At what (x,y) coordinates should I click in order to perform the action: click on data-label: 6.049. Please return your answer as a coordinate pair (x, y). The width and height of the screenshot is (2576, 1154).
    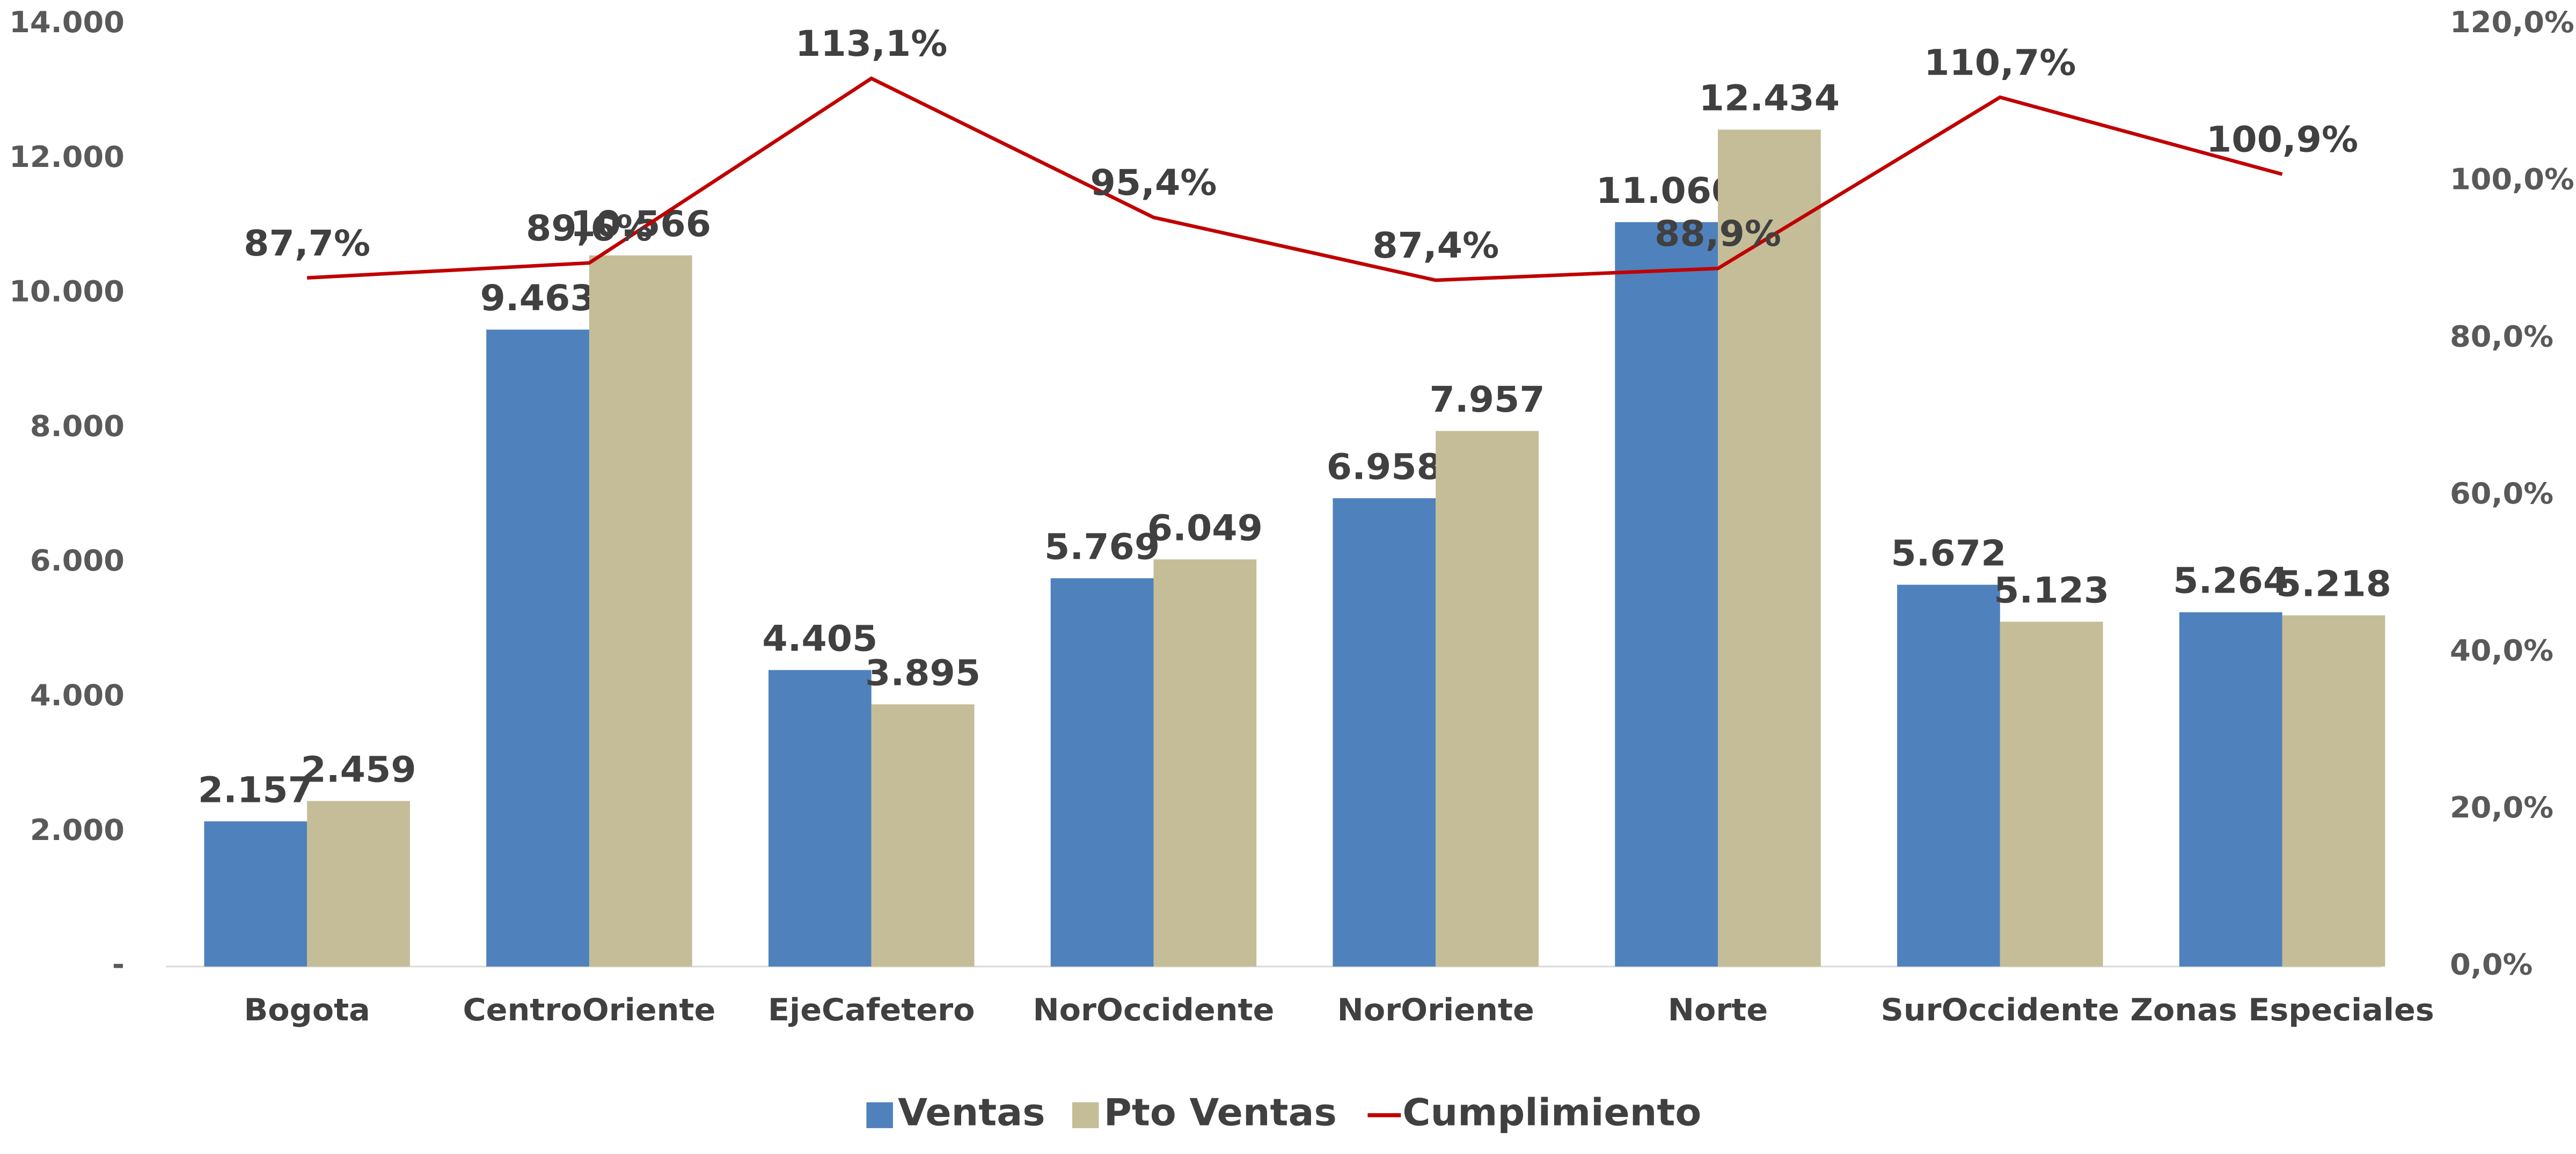
    Looking at the image, I should click on (1205, 528).